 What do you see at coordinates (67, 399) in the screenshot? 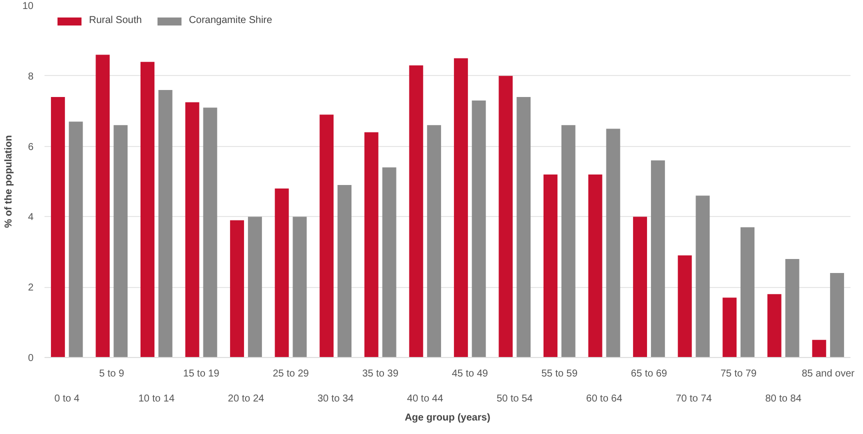
I see `x-tick-label: 0 to 4` at bounding box center [67, 399].